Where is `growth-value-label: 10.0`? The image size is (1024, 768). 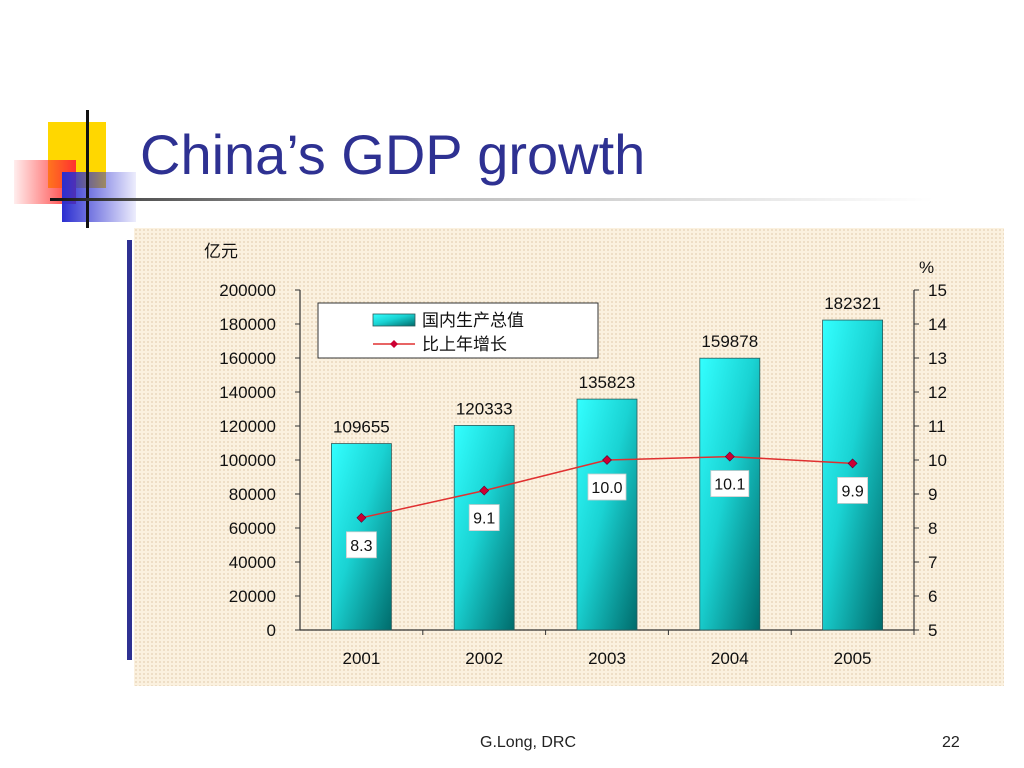 growth-value-label: 10.0 is located at coordinates (606, 488).